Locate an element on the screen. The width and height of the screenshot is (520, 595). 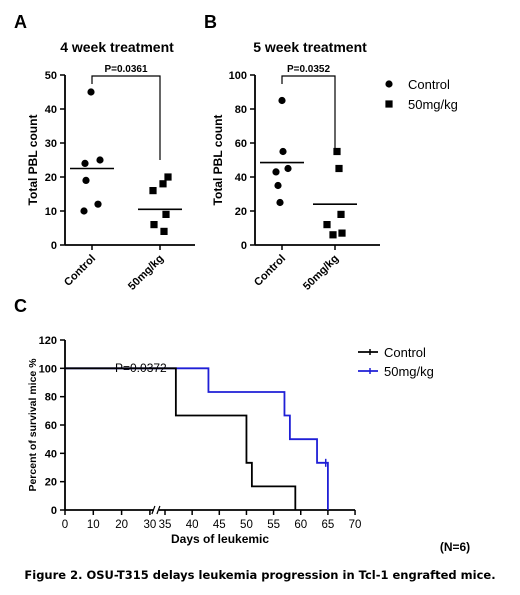
panel-b-p-value: P=0.0352 is located at coordinates (309, 69).